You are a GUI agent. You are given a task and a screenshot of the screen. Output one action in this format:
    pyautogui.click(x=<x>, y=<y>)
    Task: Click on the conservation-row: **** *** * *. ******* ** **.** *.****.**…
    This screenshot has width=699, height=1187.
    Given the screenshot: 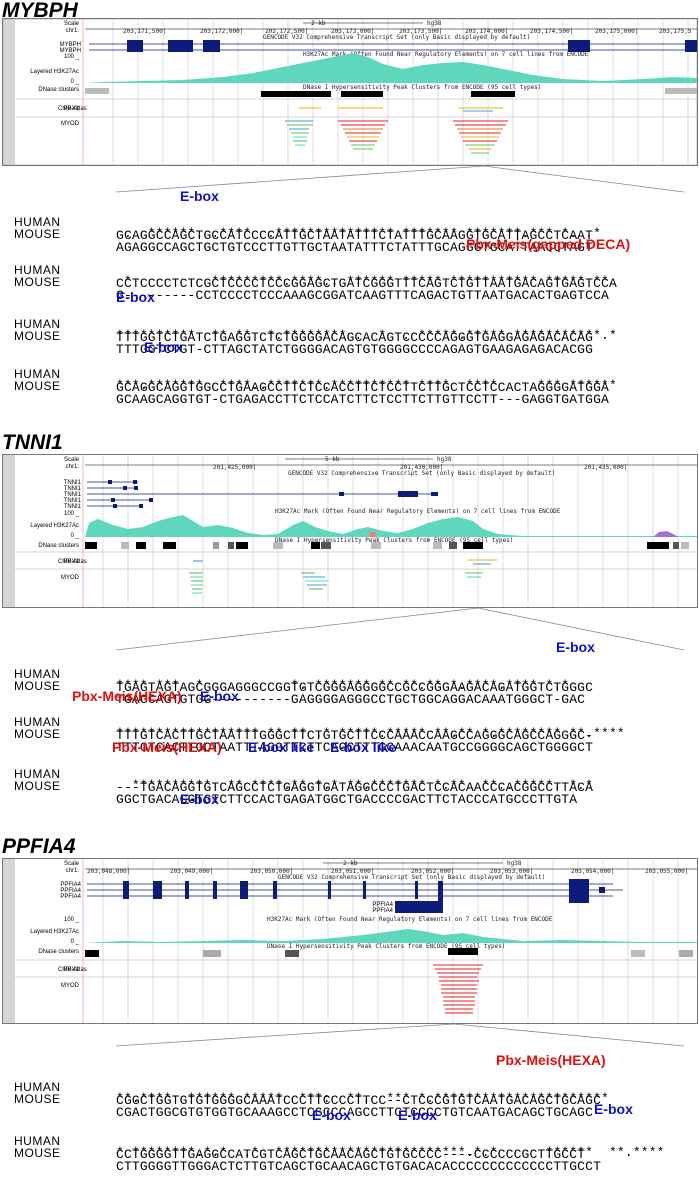 What is the action you would take?
    pyautogui.click(x=349, y=685)
    